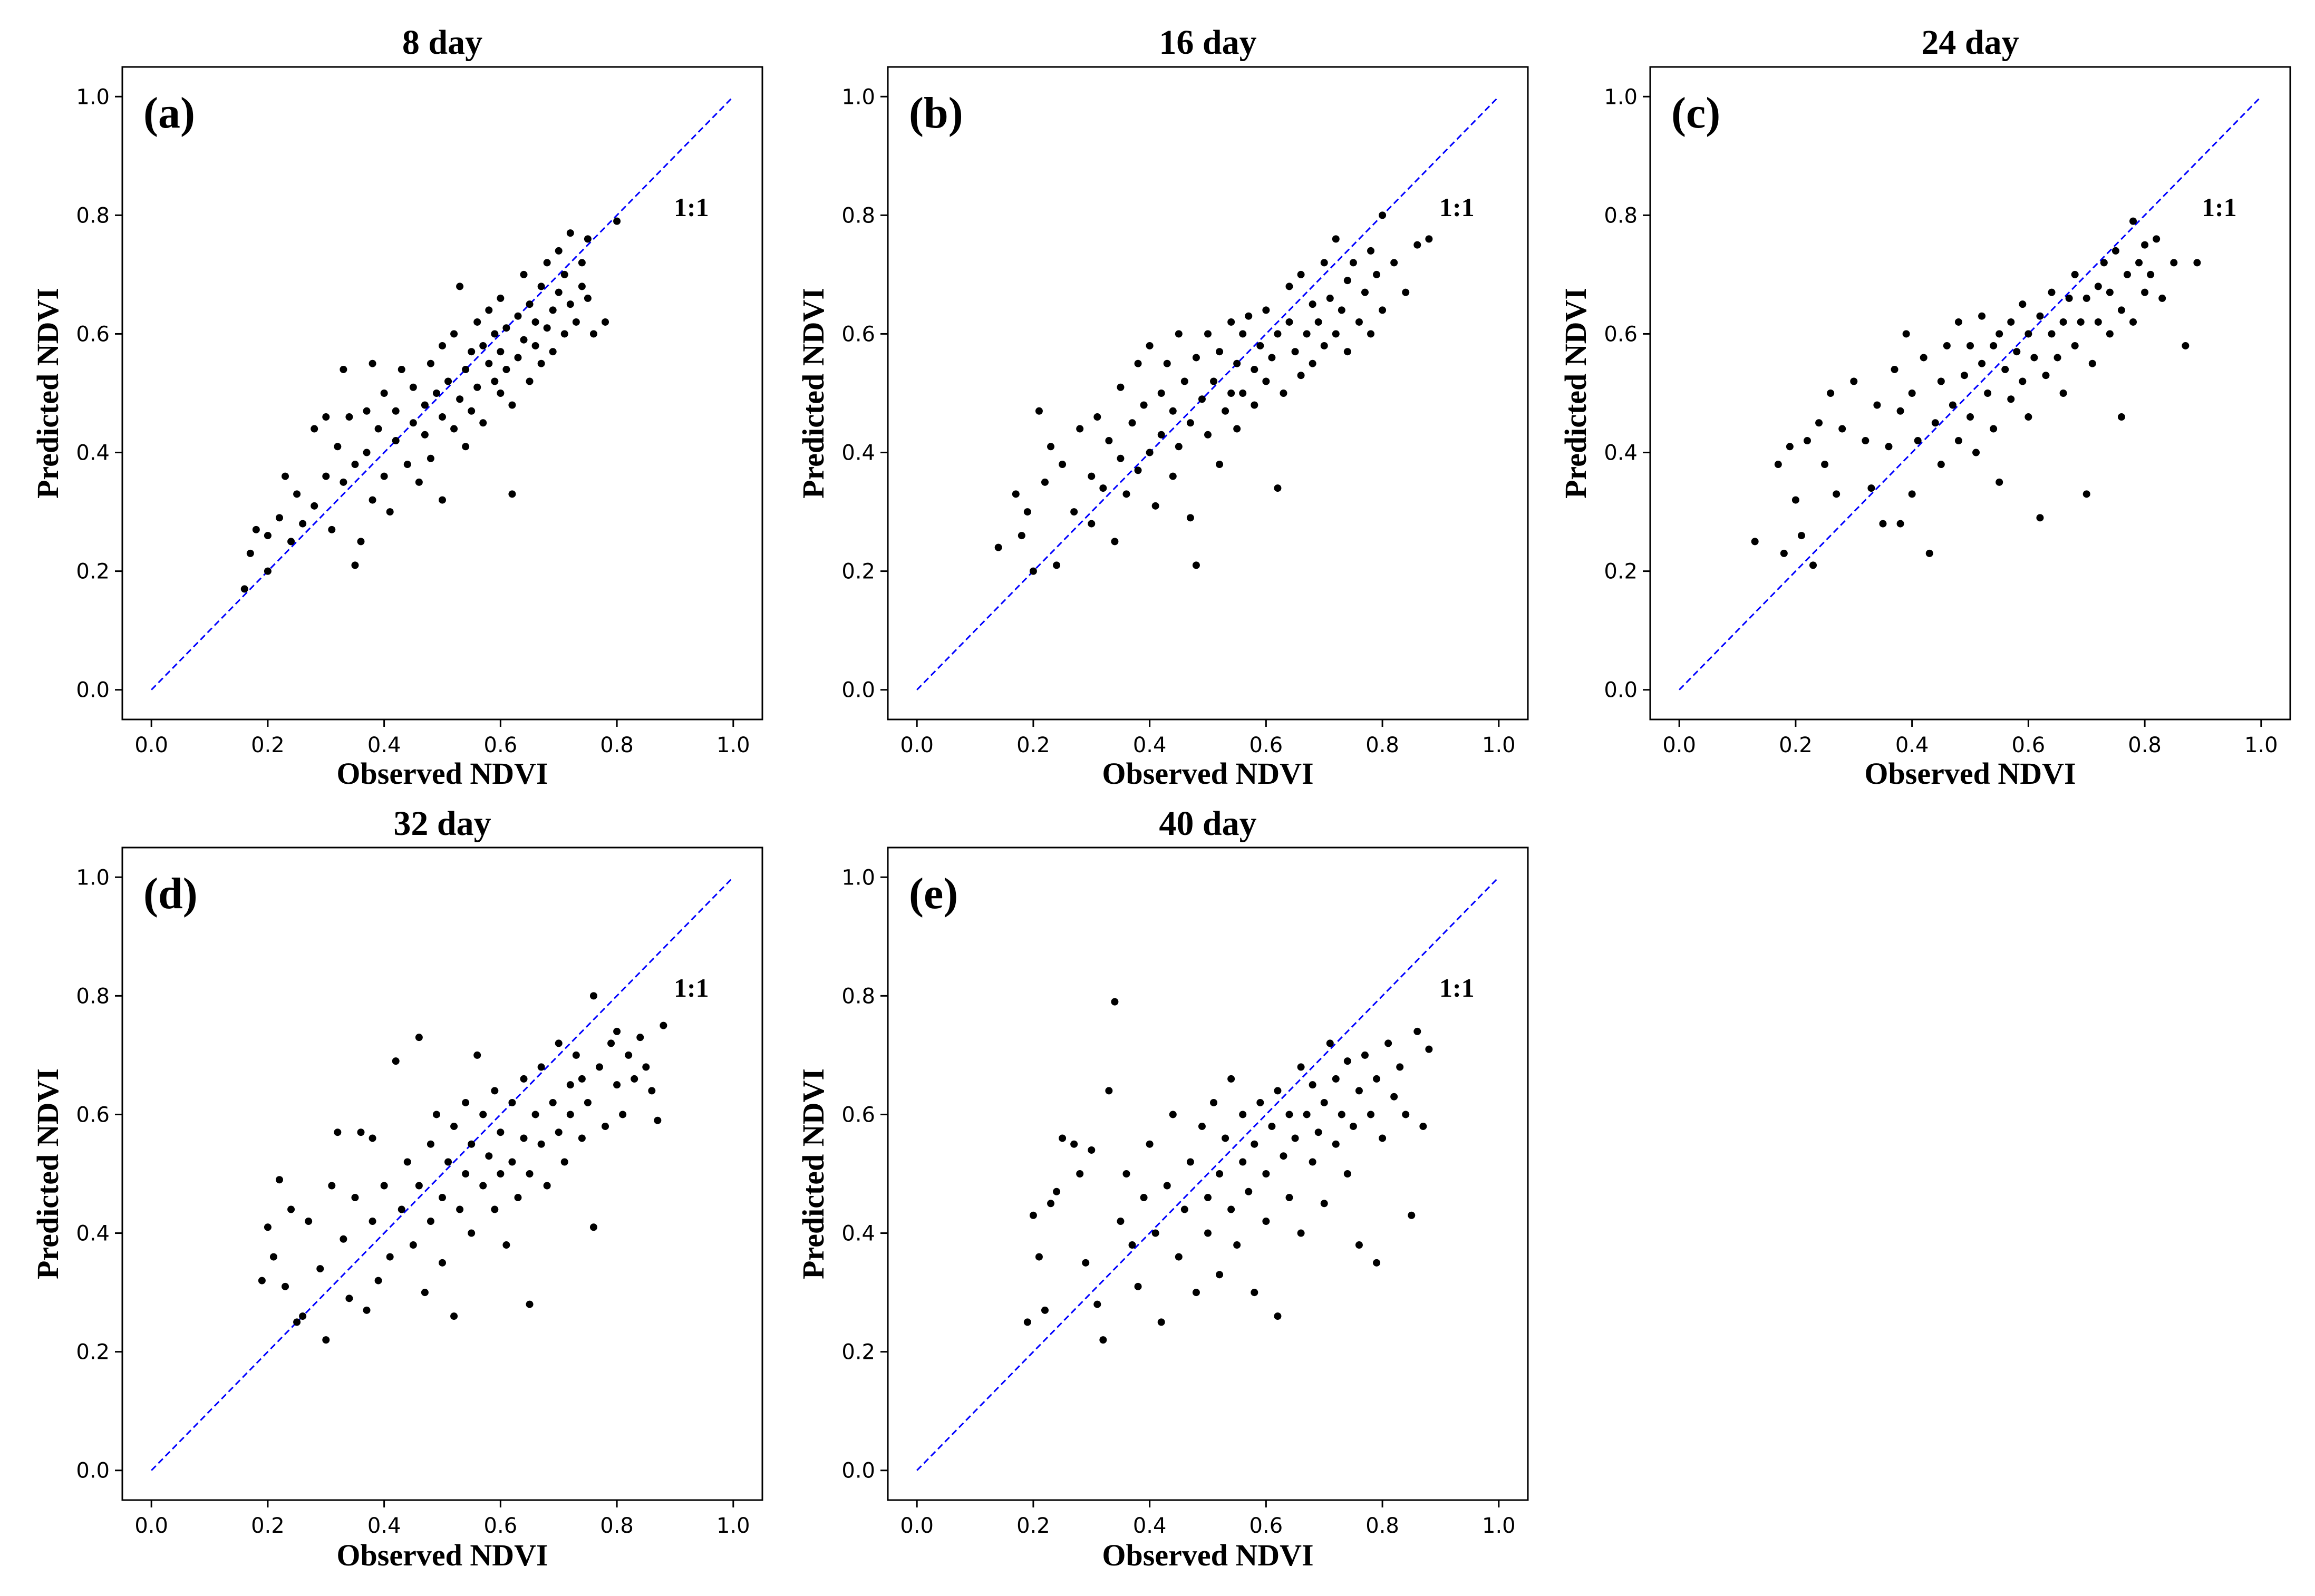 Image resolution: width=2315 pixels, height=1596 pixels. What do you see at coordinates (813, 394) in the screenshot?
I see `y-axis-label: Predicted NDVI` at bounding box center [813, 394].